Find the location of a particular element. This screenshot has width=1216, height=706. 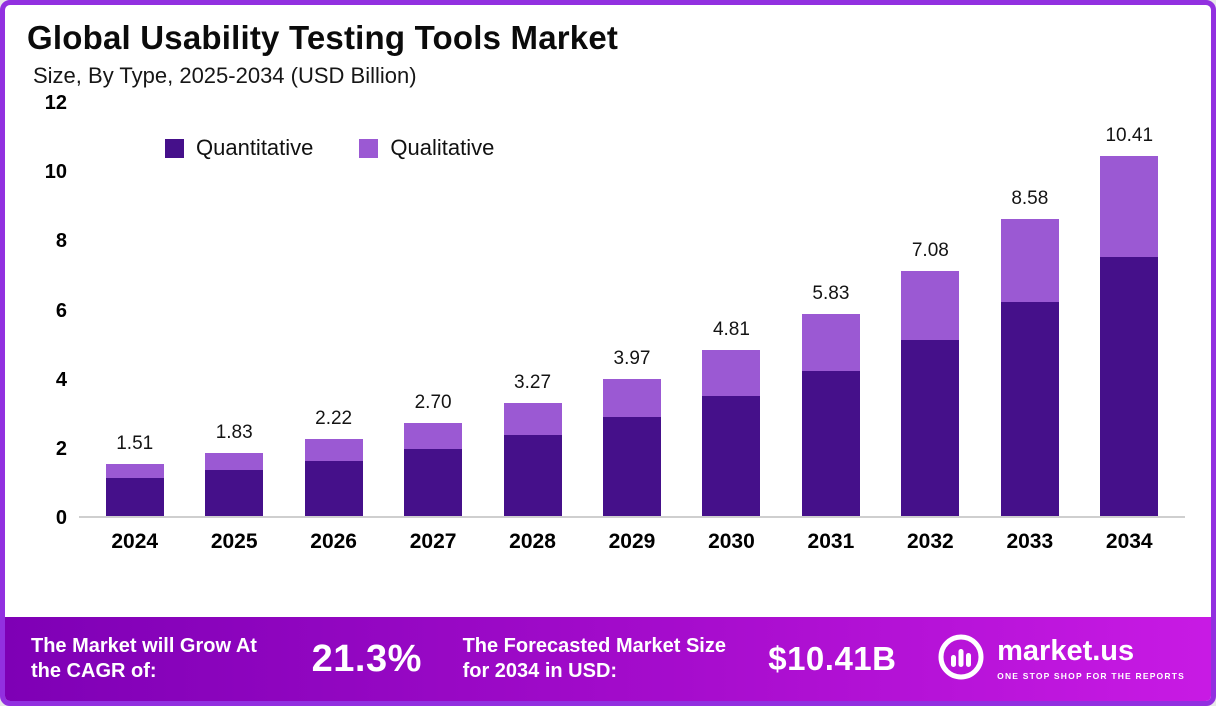

x-axis-label: 2031 is located at coordinates (831, 541).